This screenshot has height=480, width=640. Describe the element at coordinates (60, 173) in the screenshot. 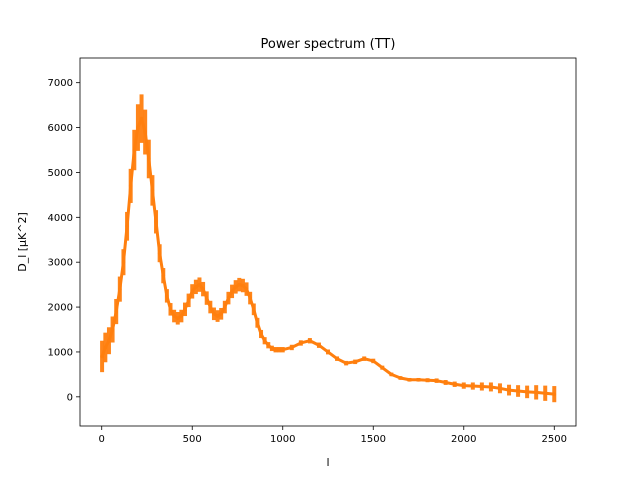

I see `y-tick-label: 5000` at that location.